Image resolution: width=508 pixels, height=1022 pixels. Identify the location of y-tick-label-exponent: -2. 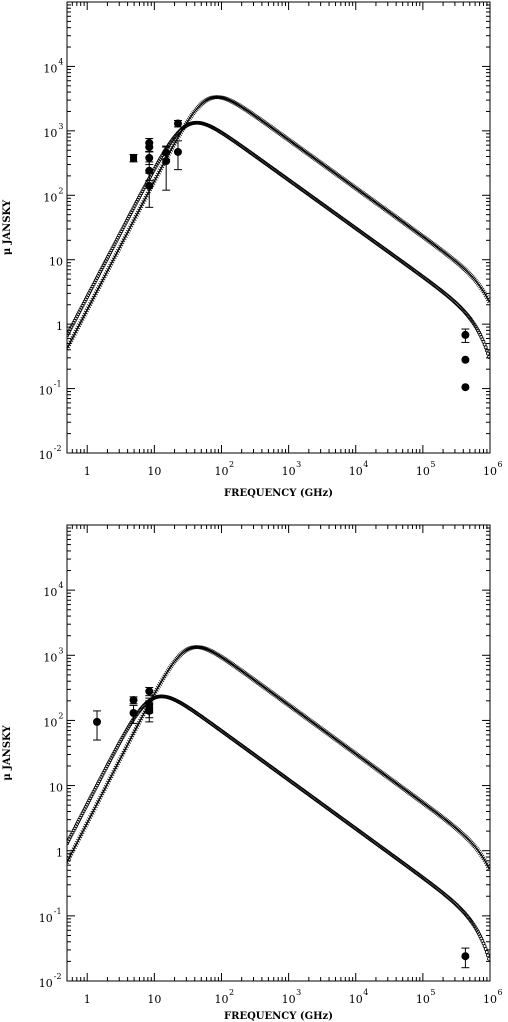
(58, 448).